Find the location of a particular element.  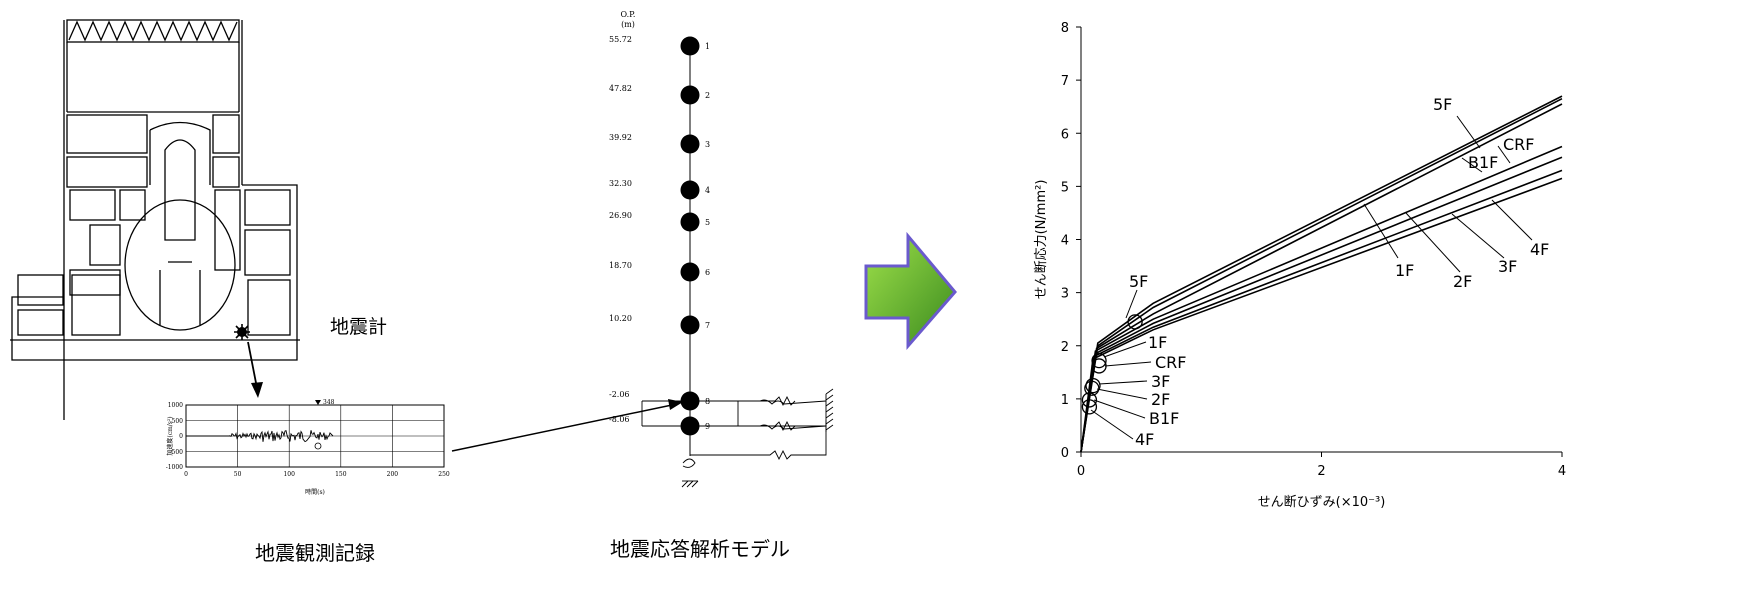

record-xtick: 0 is located at coordinates (186, 474).